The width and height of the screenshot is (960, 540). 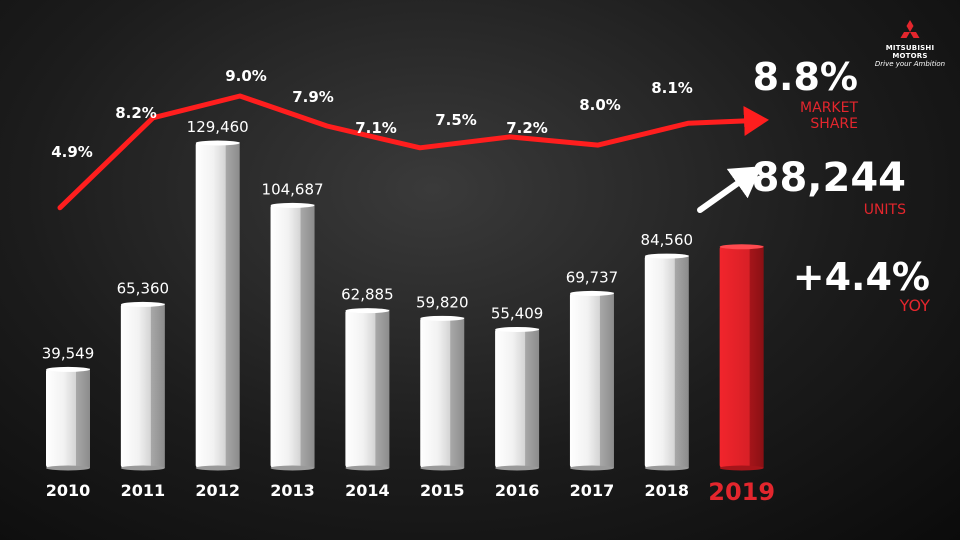 What do you see at coordinates (376, 128) in the screenshot?
I see `share-value-label: 7.1%` at bounding box center [376, 128].